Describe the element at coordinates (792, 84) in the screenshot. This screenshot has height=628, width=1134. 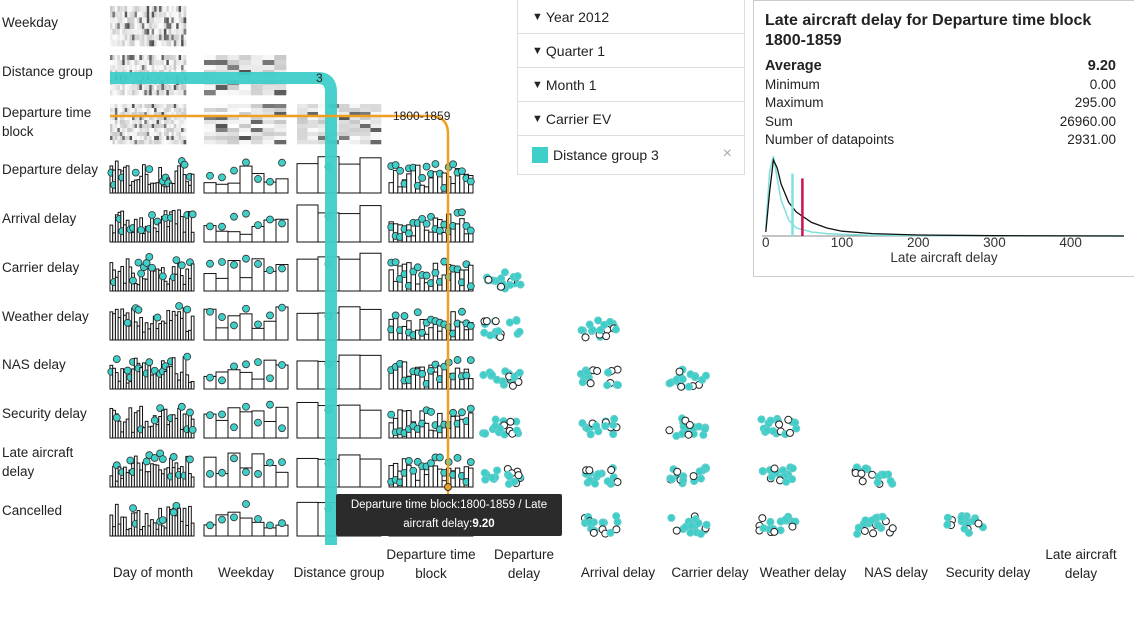
I see `stats-label: Minimum` at that location.